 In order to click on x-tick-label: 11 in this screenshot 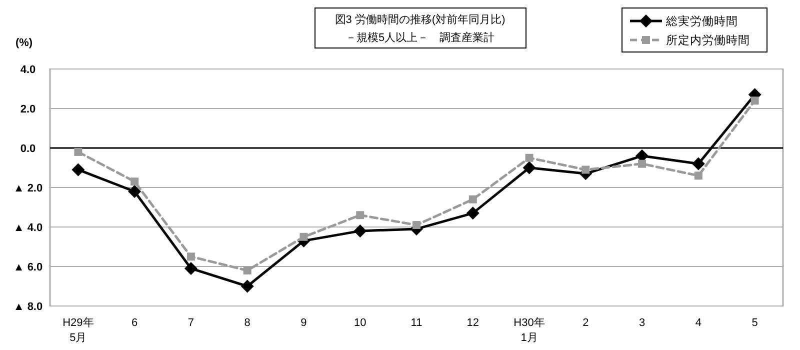, I will do `click(416, 323)`.